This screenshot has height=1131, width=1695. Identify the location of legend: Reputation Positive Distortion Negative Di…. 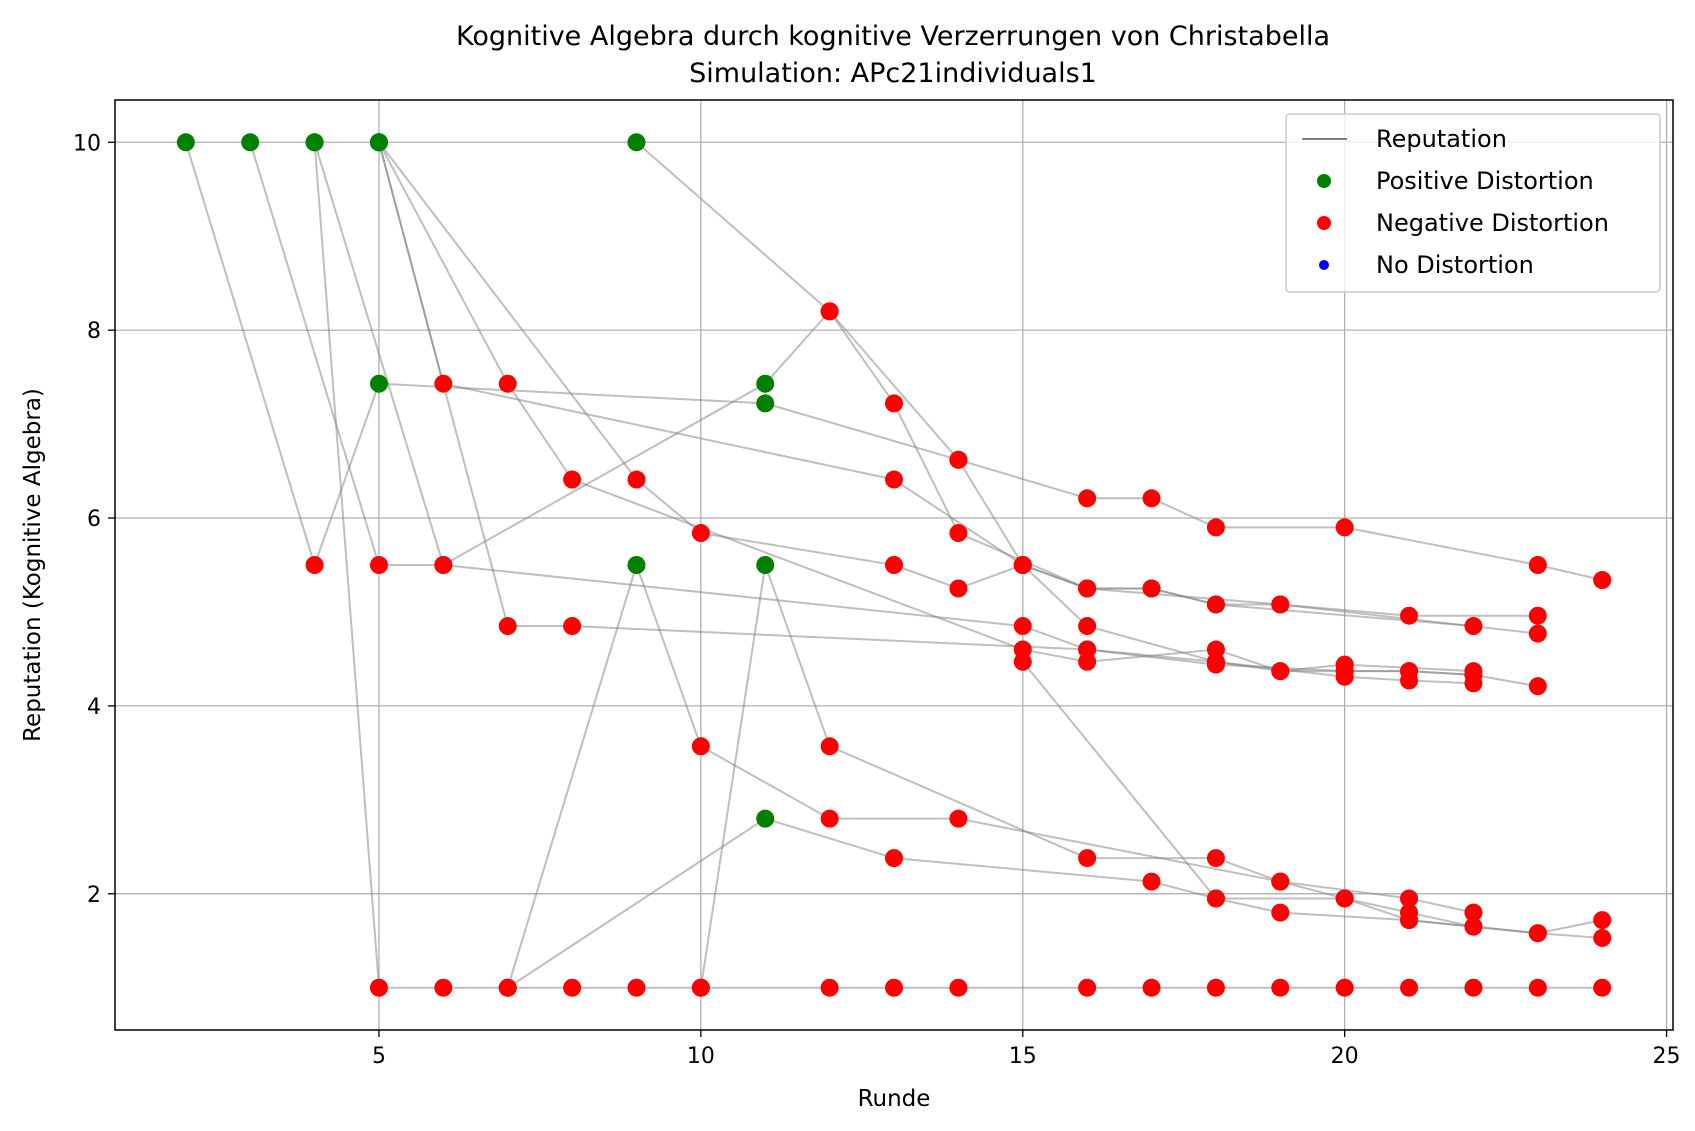
(1473, 203).